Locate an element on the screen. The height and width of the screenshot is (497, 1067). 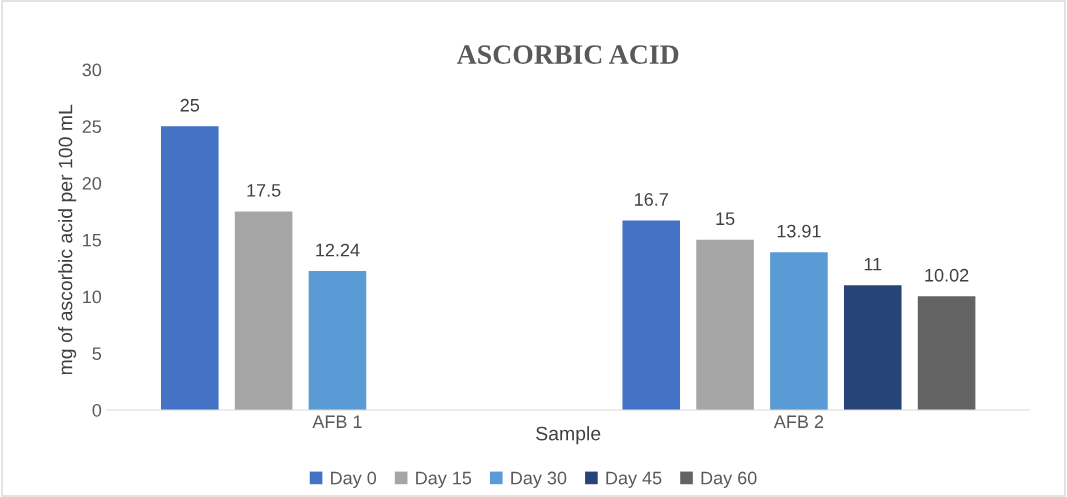
legend-label: Day 0 is located at coordinates (354, 479).